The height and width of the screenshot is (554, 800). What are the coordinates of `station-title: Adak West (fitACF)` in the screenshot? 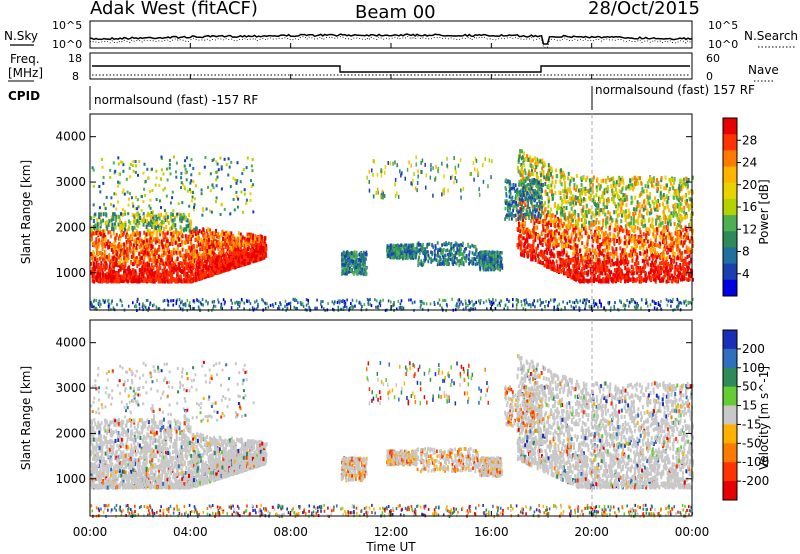 It's located at (174, 9).